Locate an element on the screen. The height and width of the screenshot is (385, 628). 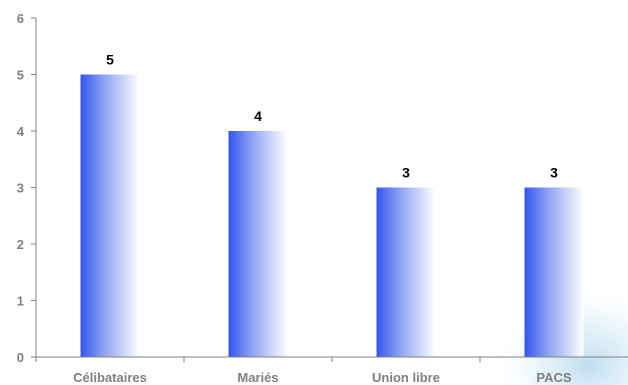
y-tick-label: 0 is located at coordinates (20, 357).